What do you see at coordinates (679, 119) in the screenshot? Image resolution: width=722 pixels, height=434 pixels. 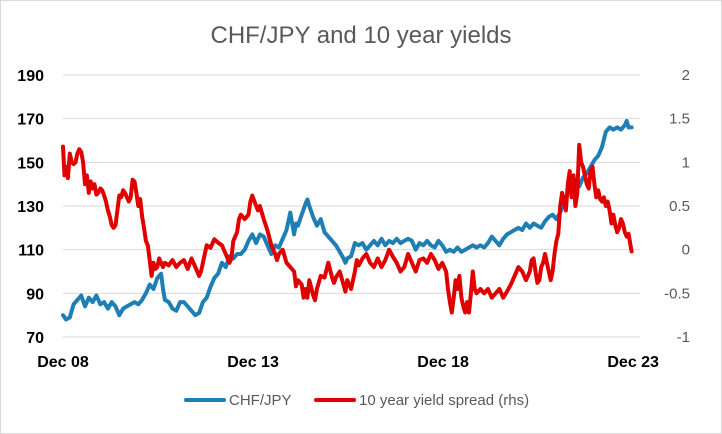 I see `y-right-tick-label: 1.5` at bounding box center [679, 119].